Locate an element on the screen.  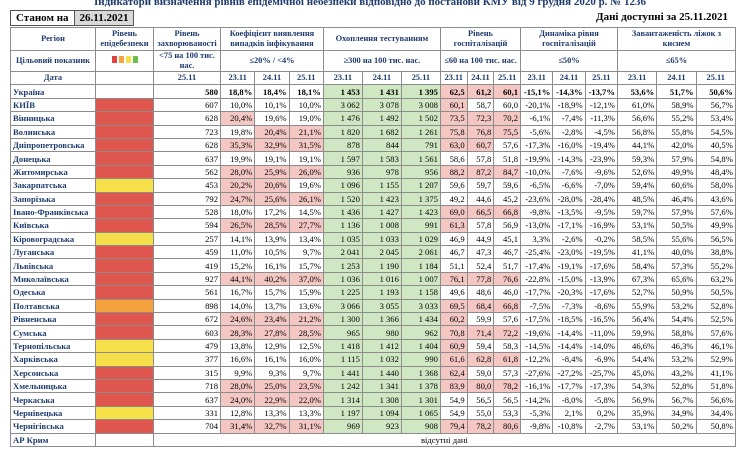
value-cell: -16,0% is located at coordinates (569, 145).